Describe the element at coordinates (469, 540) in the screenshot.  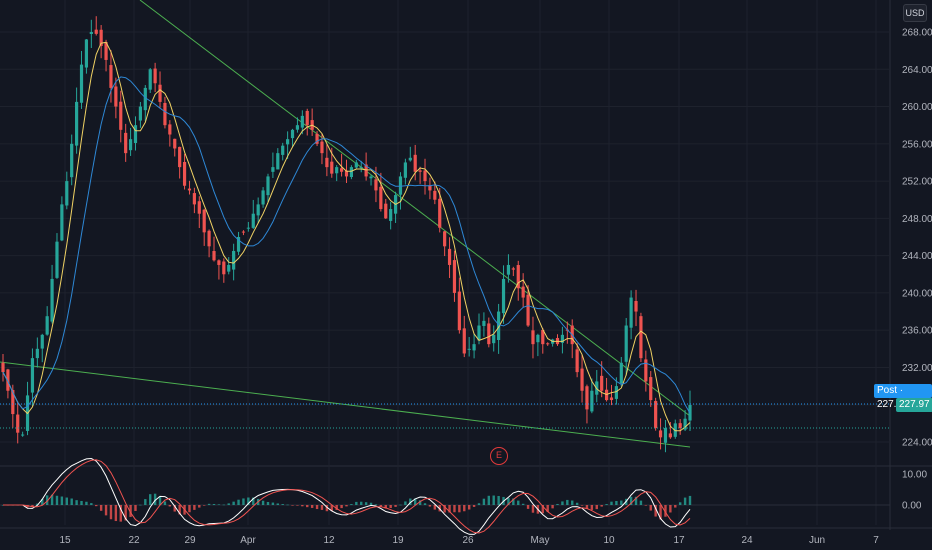
I see `time-axis: 15 22 29 Apr 12 19 26 May 10 17 24 Jun 7` at that location.